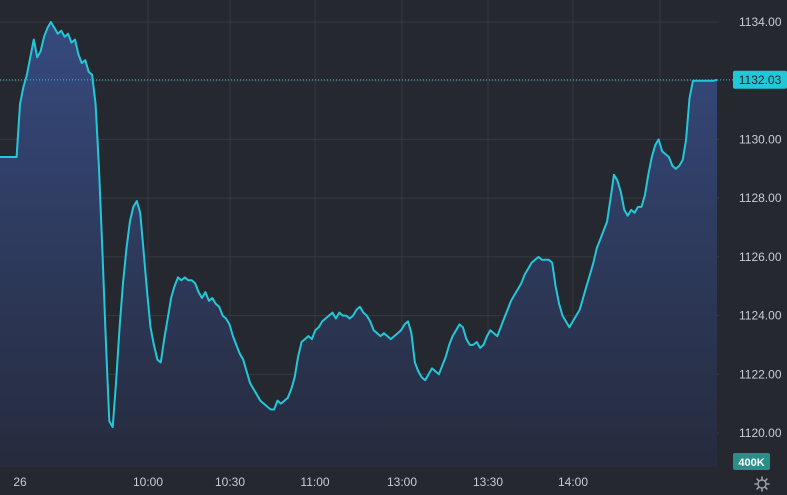  Describe the element at coordinates (760, 139) in the screenshot. I see `price-tick-label: 1130.00` at that location.